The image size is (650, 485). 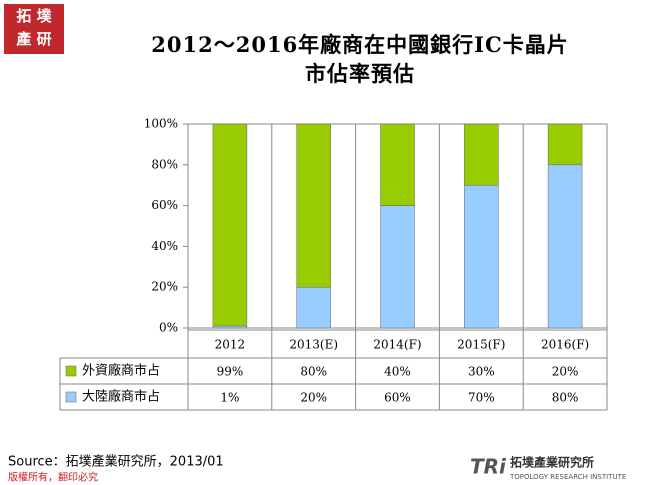 What do you see at coordinates (164, 164) in the screenshot?
I see `y-tick-label: 80%` at bounding box center [164, 164].